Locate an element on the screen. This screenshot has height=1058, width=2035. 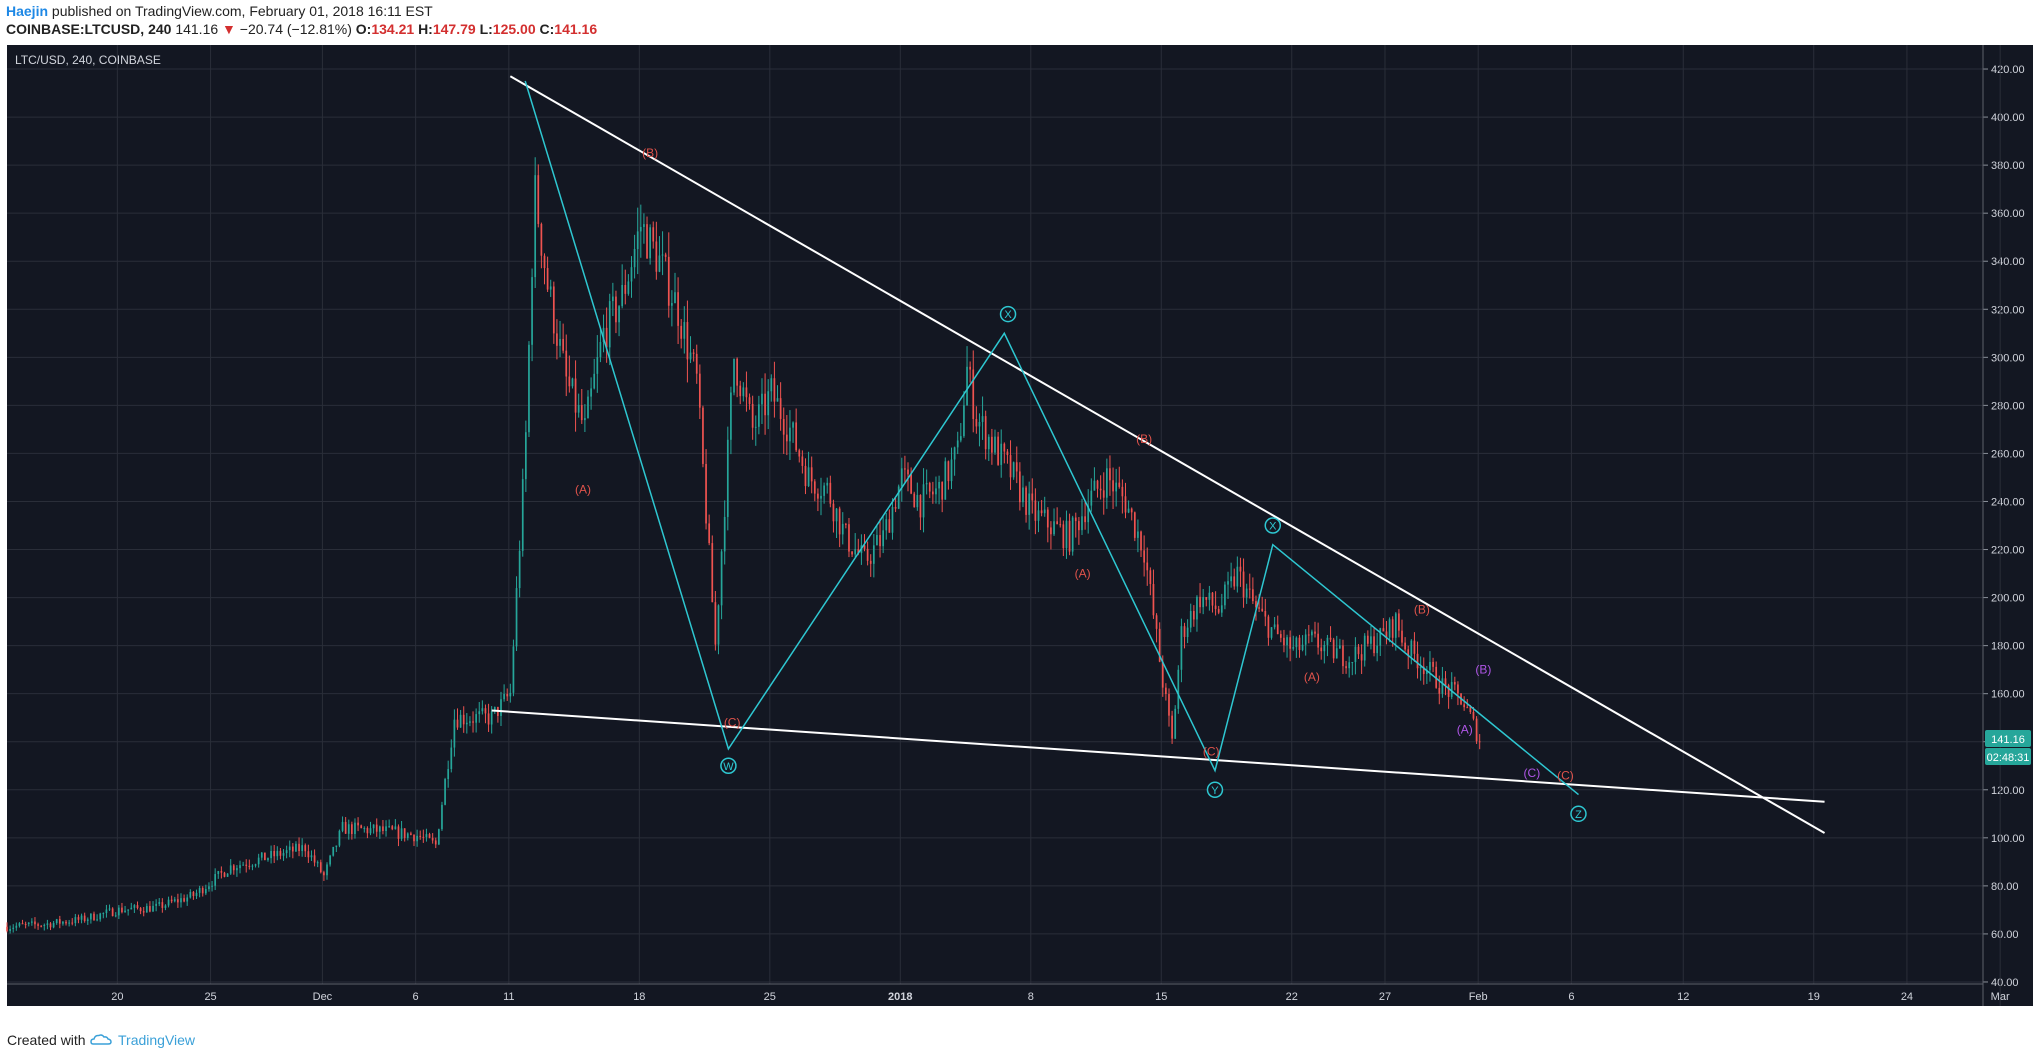
chart-title: LTC/USD, 240, COINBASE is located at coordinates (88, 60).